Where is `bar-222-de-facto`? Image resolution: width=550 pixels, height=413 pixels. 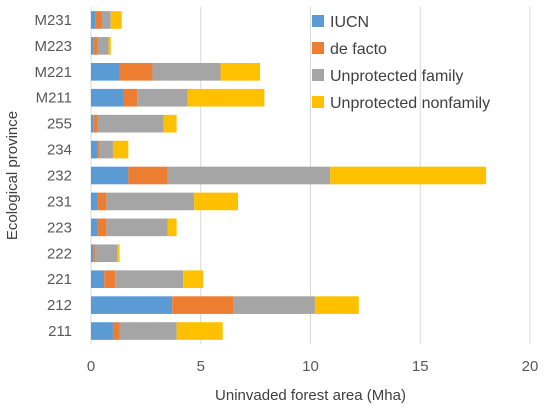
bar-222-de-facto is located at coordinates (94, 253).